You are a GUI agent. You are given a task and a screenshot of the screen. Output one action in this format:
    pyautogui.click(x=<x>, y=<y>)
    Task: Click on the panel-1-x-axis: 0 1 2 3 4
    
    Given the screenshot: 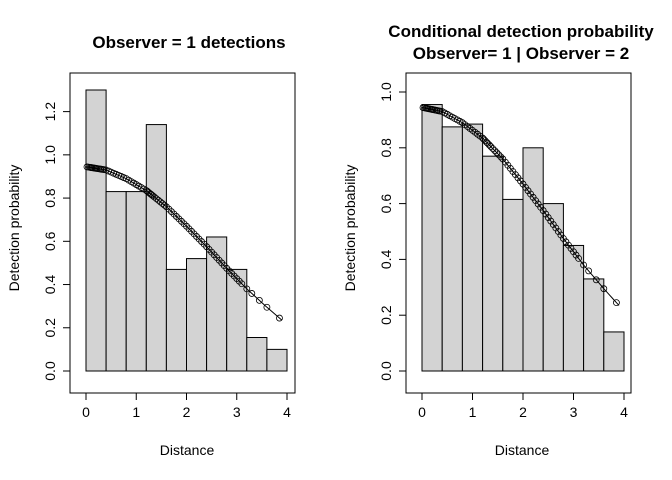 What is the action you would take?
    pyautogui.click(x=186, y=406)
    